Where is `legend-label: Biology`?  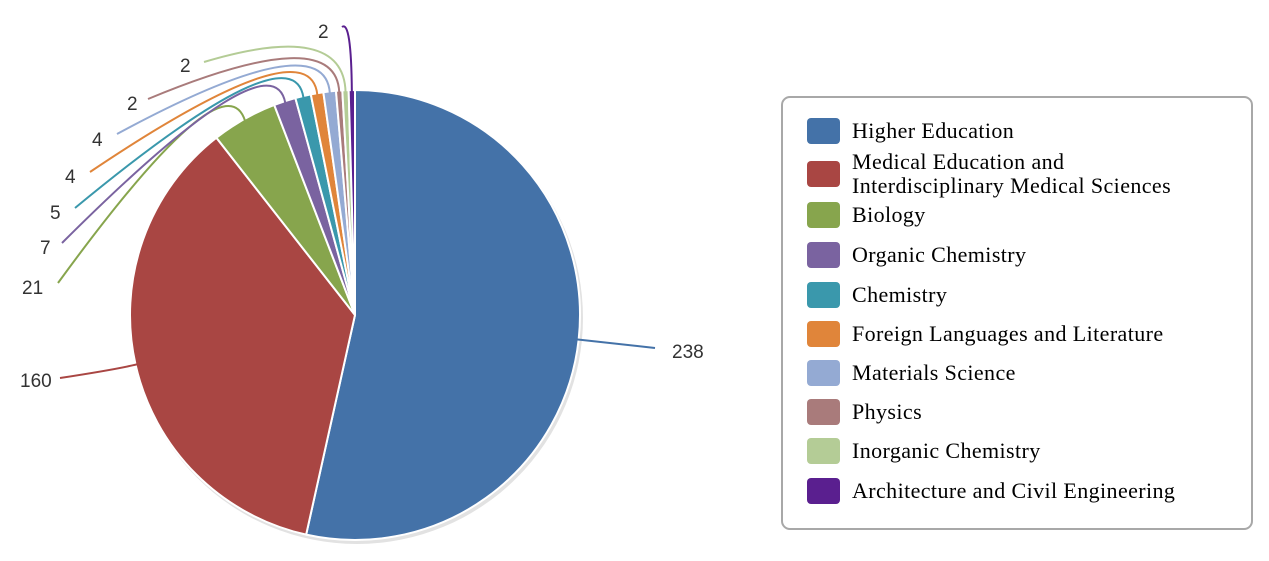
legend-label: Biology is located at coordinates (889, 214).